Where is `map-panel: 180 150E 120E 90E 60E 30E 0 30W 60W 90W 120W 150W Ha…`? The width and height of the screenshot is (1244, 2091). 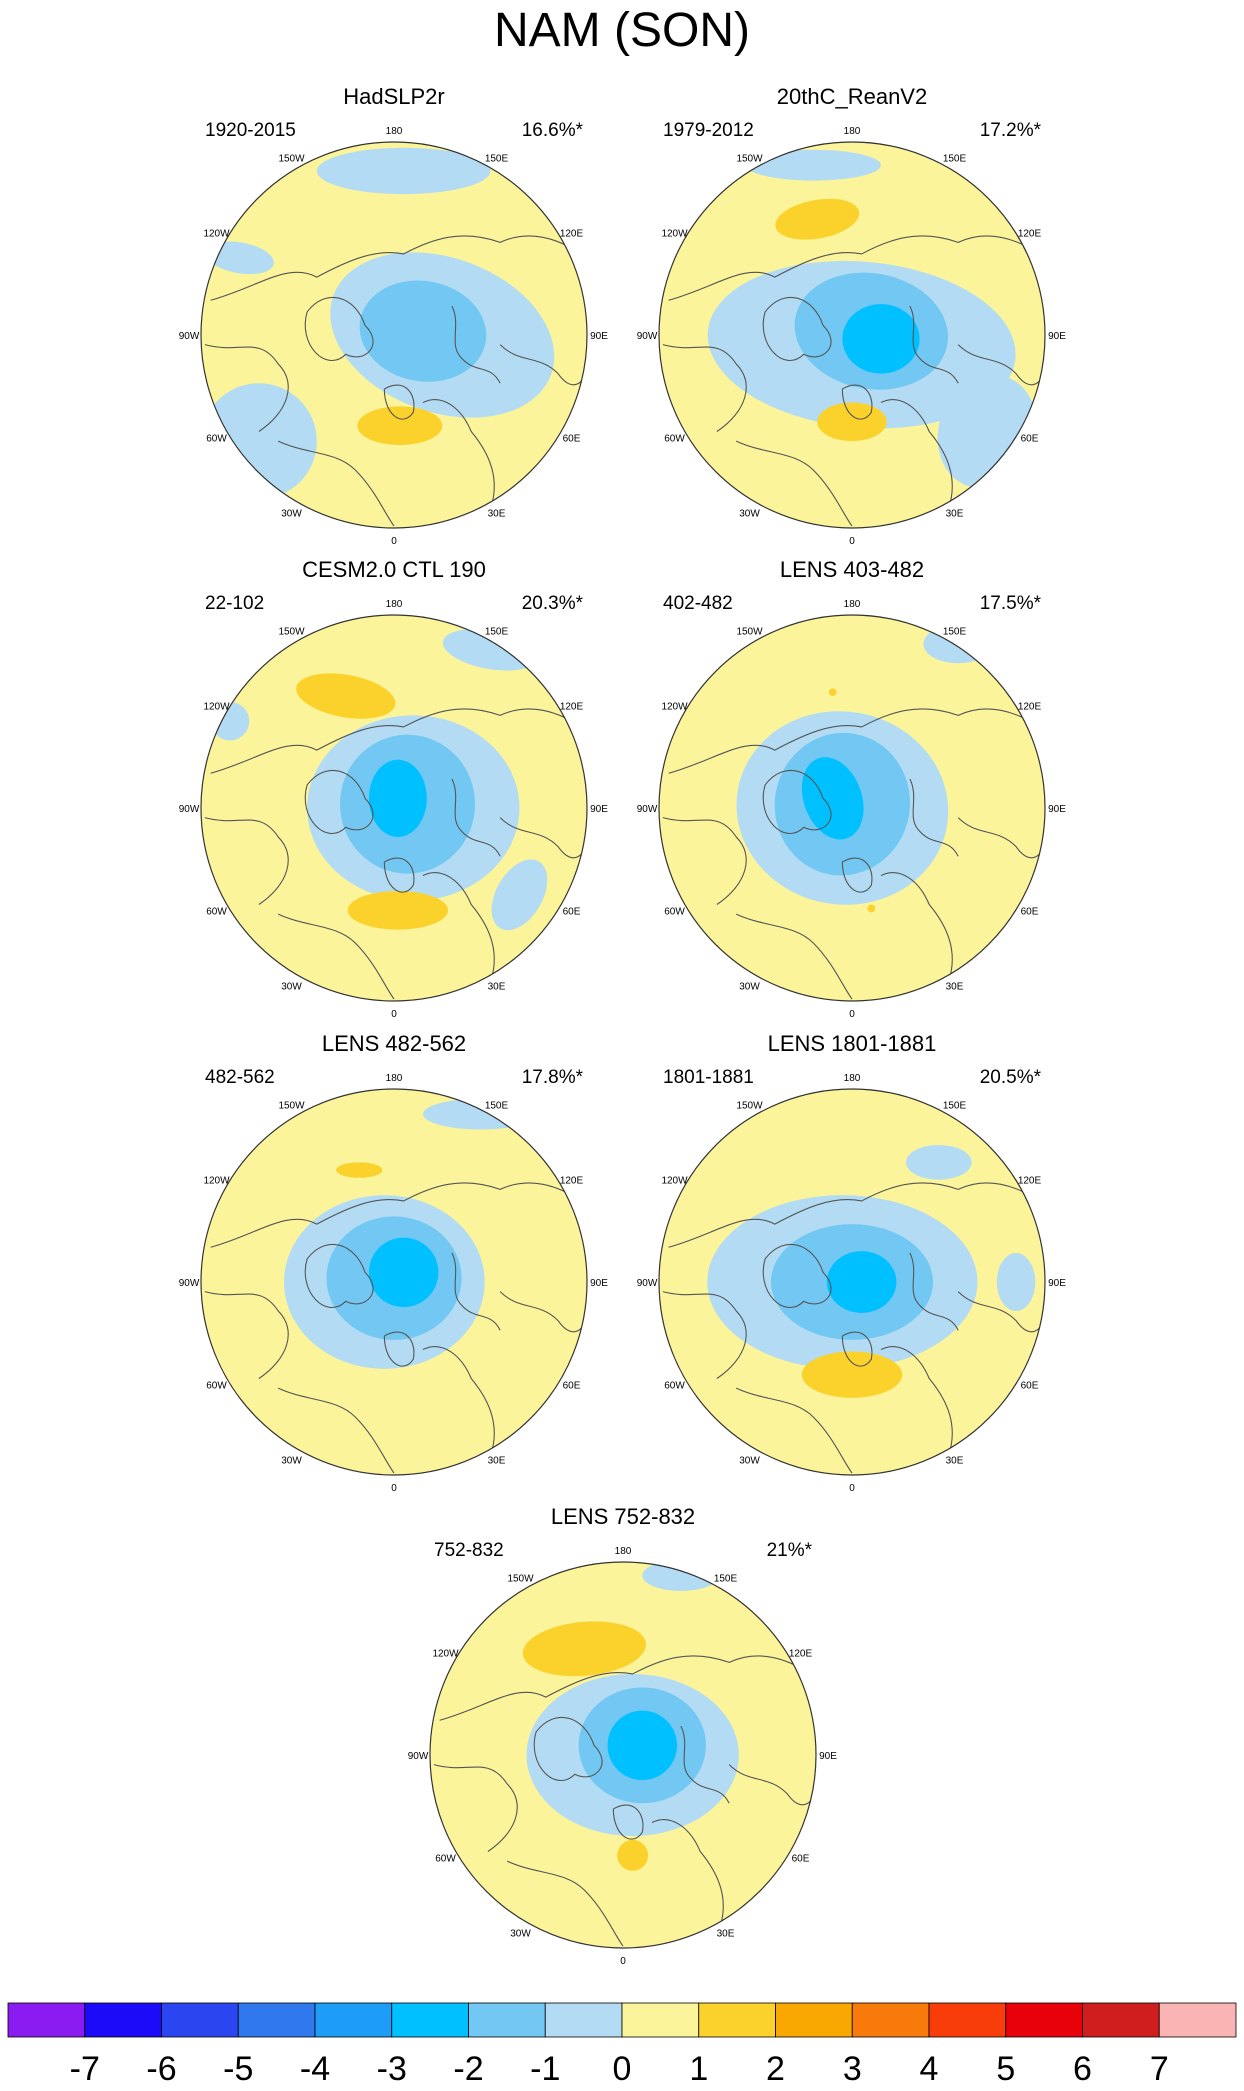
map-panel: 180 150E 120E 90E 60E 30E 0 30W 60W 90W 120W 150W Ha… is located at coordinates (394, 315).